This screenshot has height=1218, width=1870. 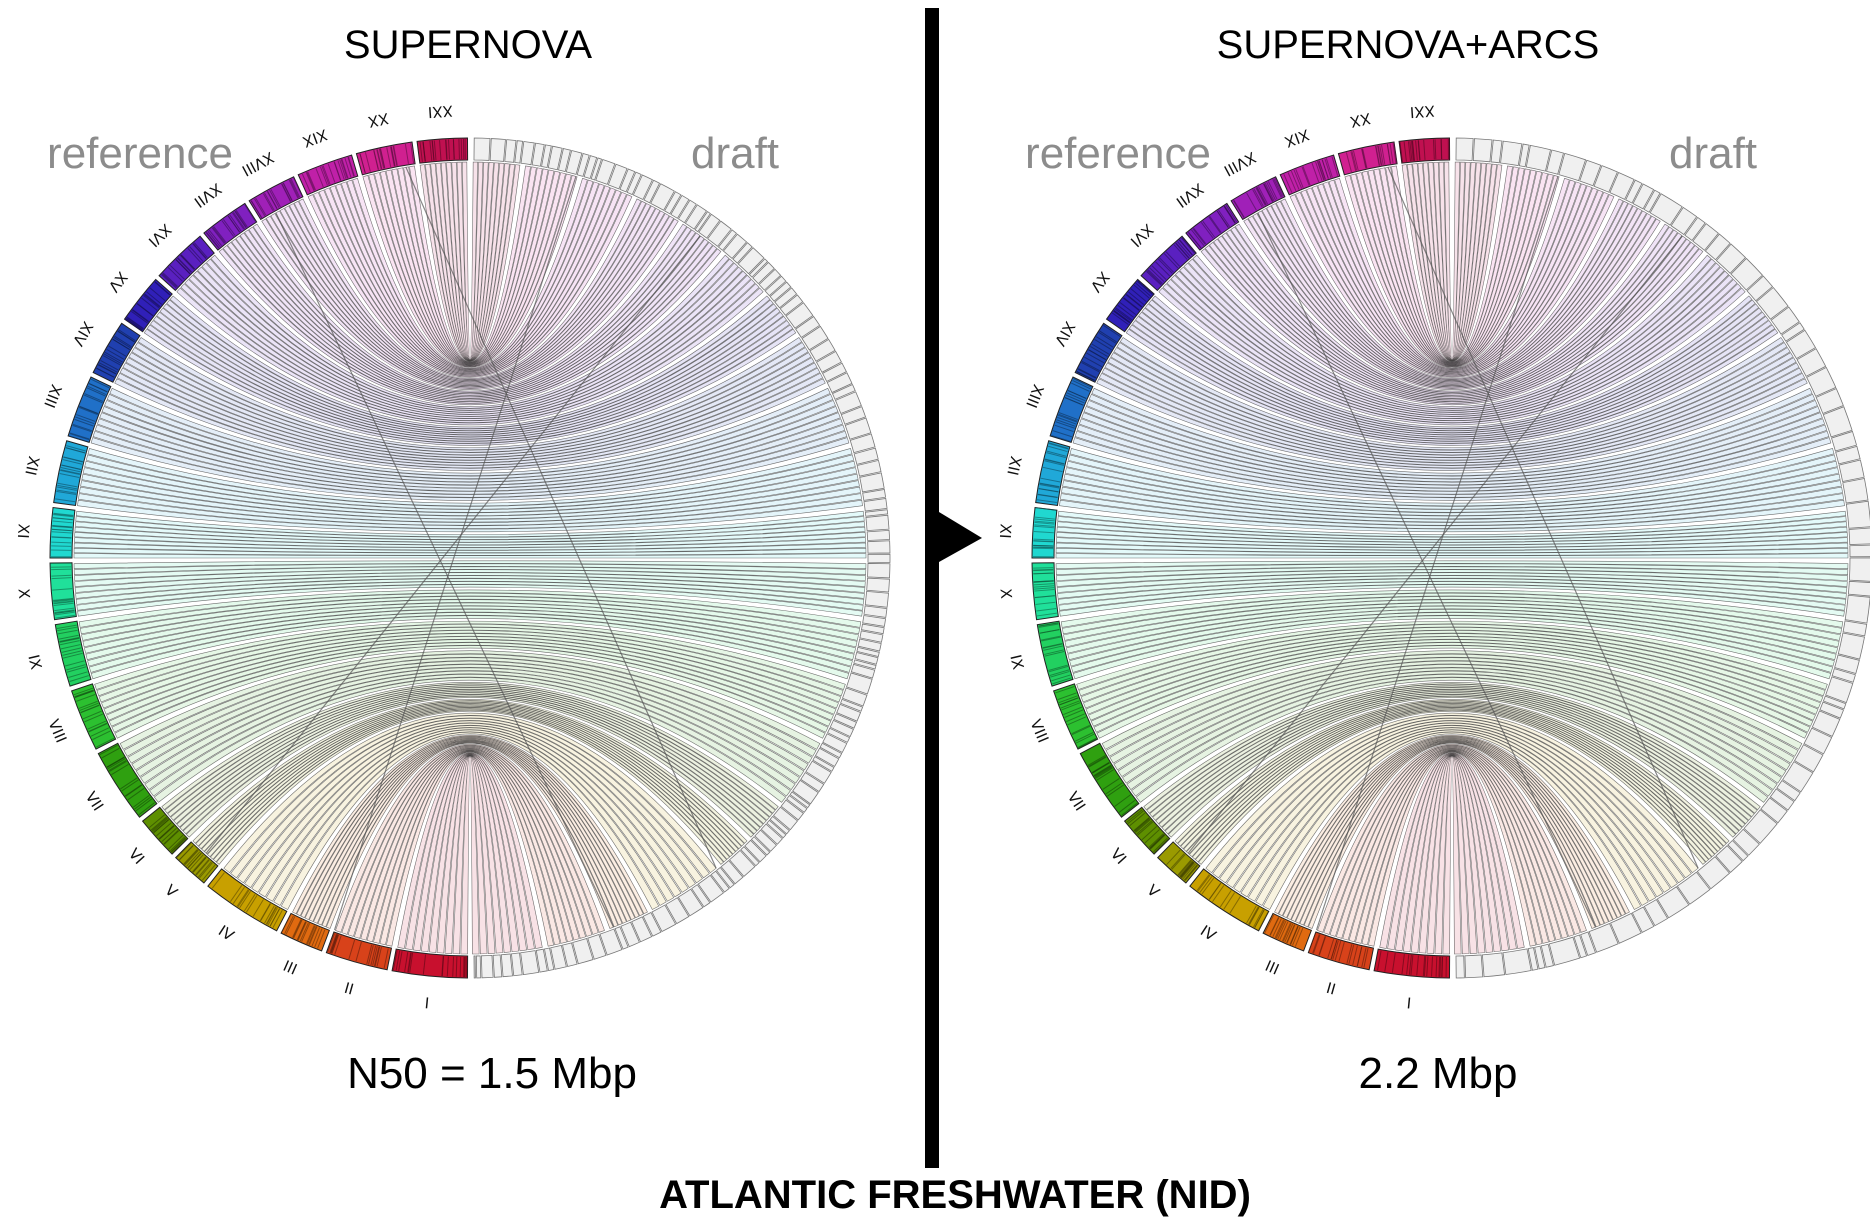 I want to click on panel-title: SUPERNOVA, so click(x=468, y=45).